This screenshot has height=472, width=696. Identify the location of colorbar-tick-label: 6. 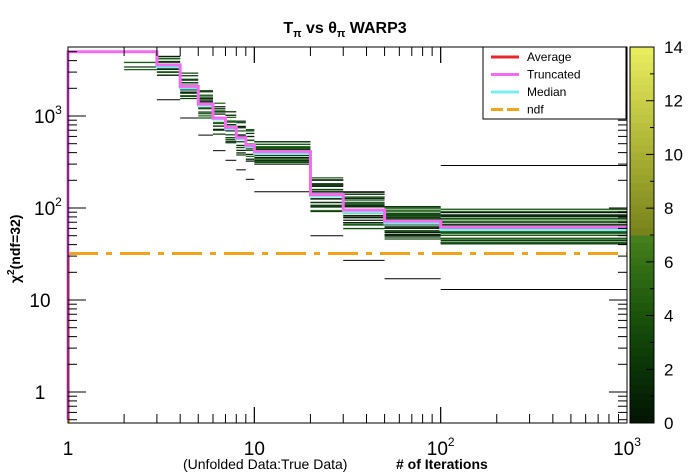
(668, 262).